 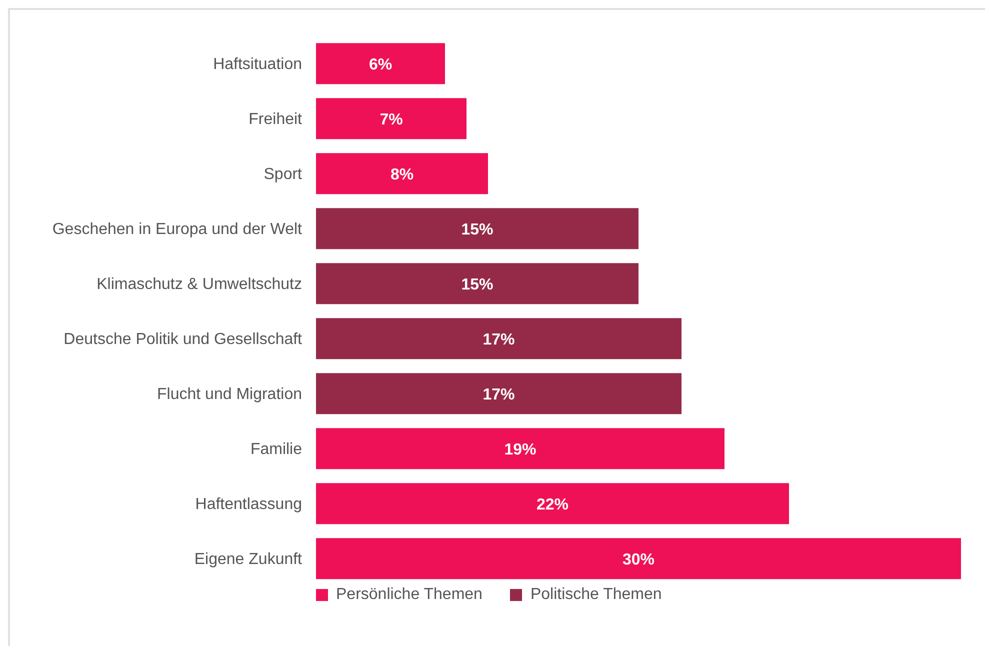 I want to click on data-label: 6%, so click(x=380, y=65).